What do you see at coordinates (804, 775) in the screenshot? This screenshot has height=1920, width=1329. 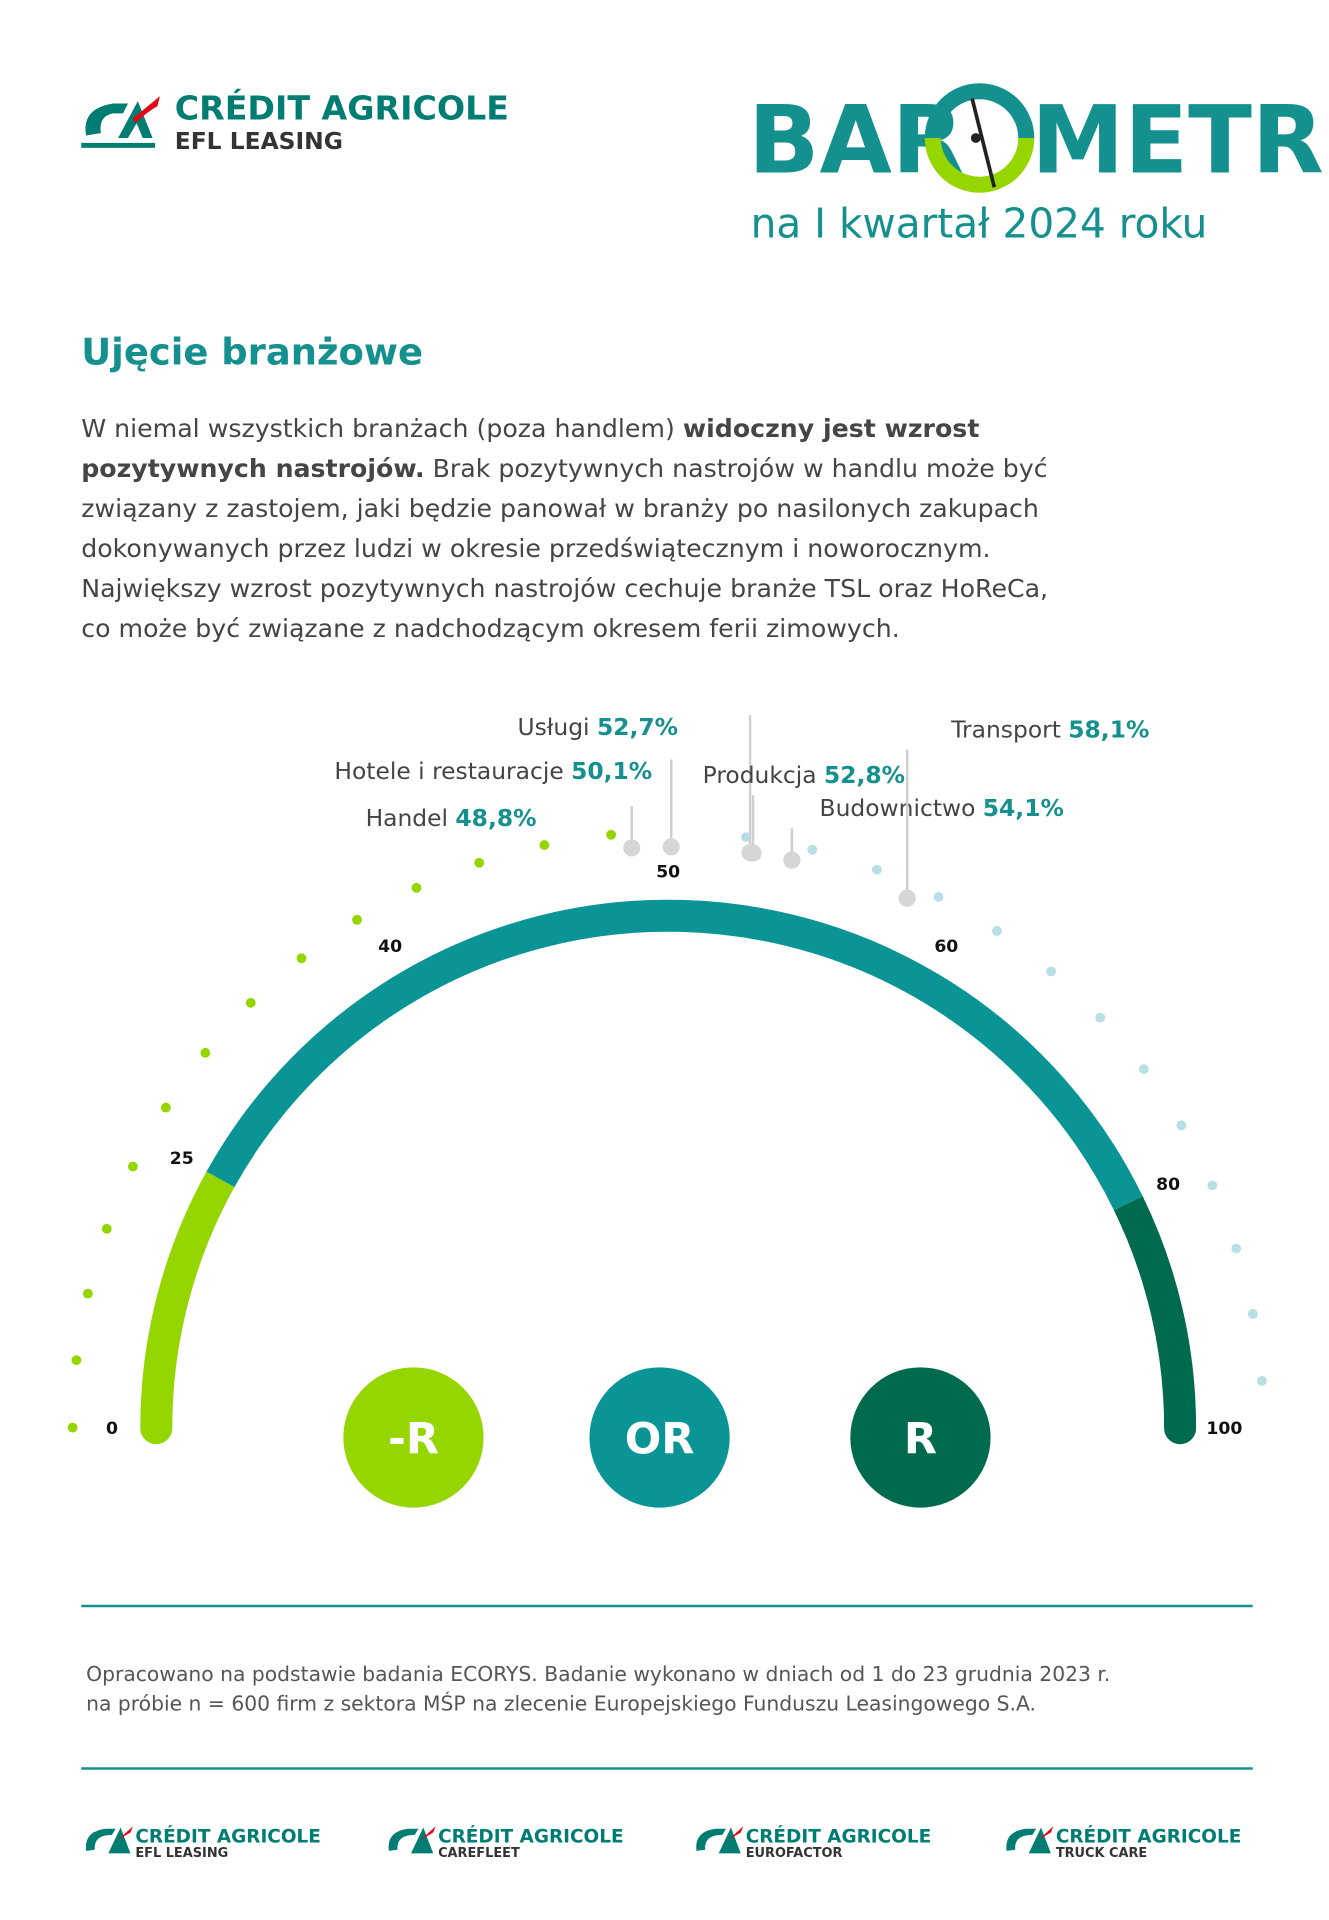 I see `point-label: Produkcja 52,8%` at bounding box center [804, 775].